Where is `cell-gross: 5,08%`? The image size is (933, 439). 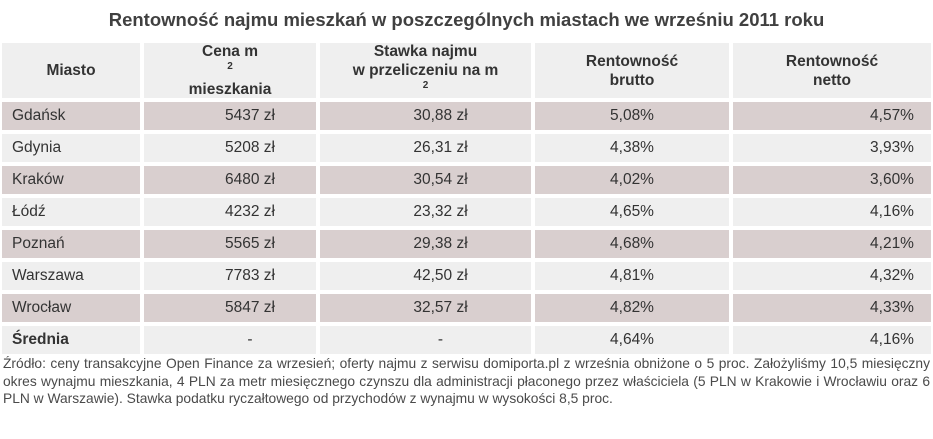
cell-gross: 5,08% is located at coordinates (634, 118).